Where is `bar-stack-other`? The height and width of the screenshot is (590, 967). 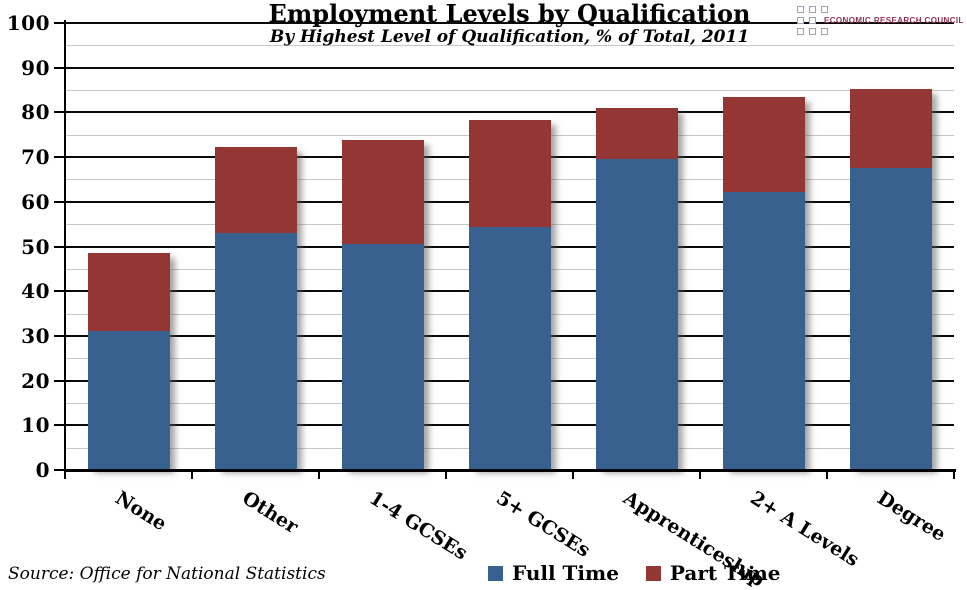 bar-stack-other is located at coordinates (255, 308).